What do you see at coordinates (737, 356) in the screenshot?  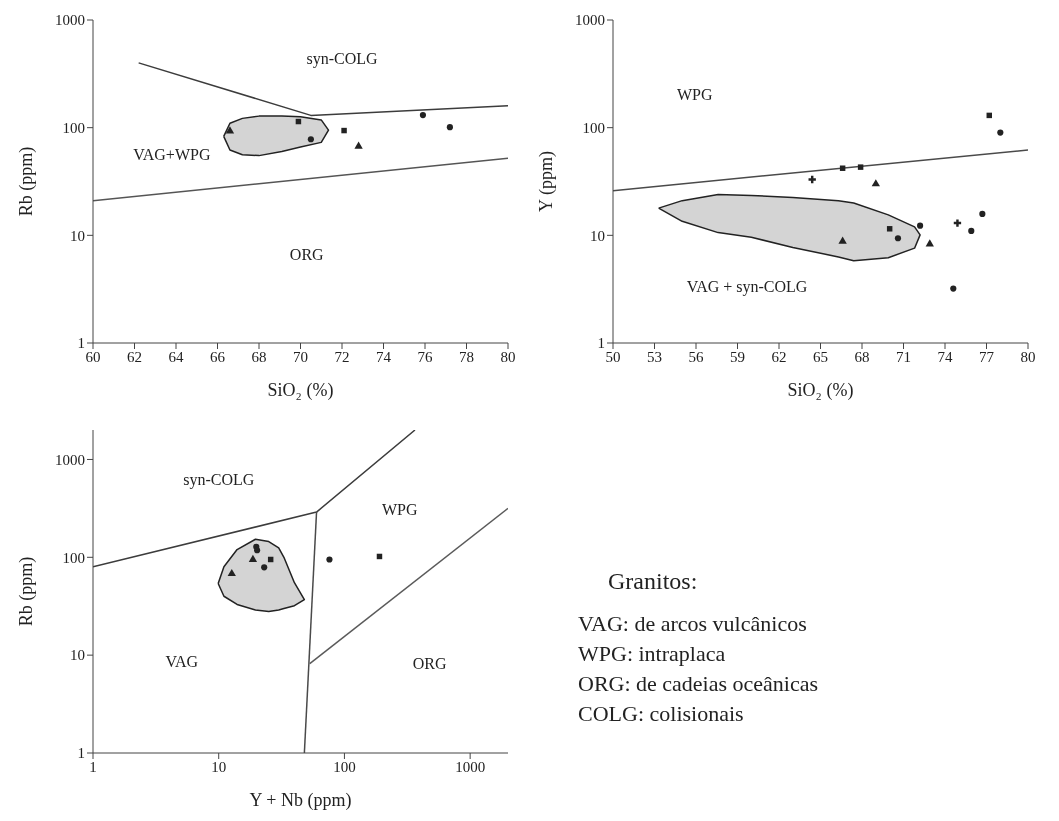 I see `x-tick-label: 59` at bounding box center [737, 356].